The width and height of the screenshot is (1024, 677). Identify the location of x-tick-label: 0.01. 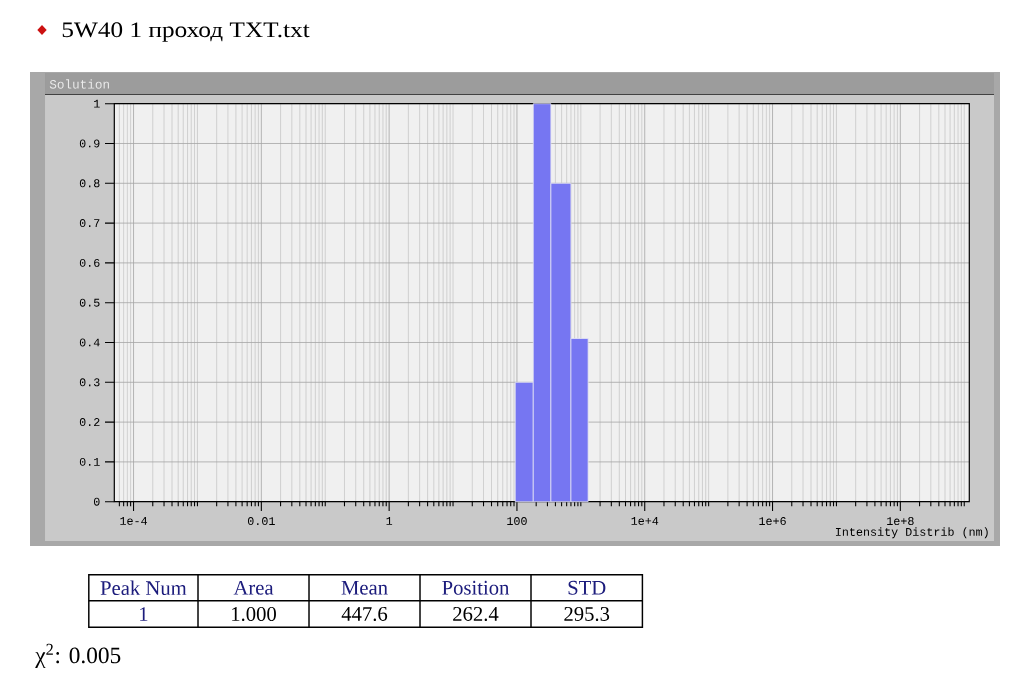
(261, 521).